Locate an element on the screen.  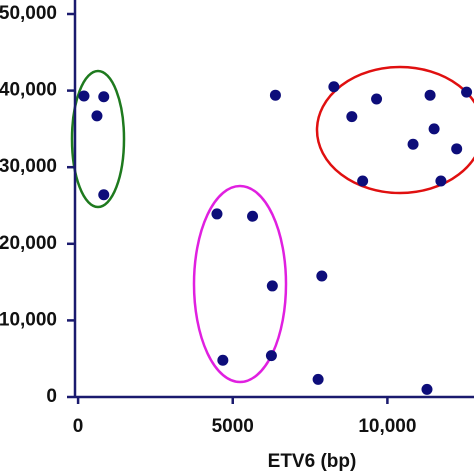
y-tick-label: 30,000 is located at coordinates (28, 166).